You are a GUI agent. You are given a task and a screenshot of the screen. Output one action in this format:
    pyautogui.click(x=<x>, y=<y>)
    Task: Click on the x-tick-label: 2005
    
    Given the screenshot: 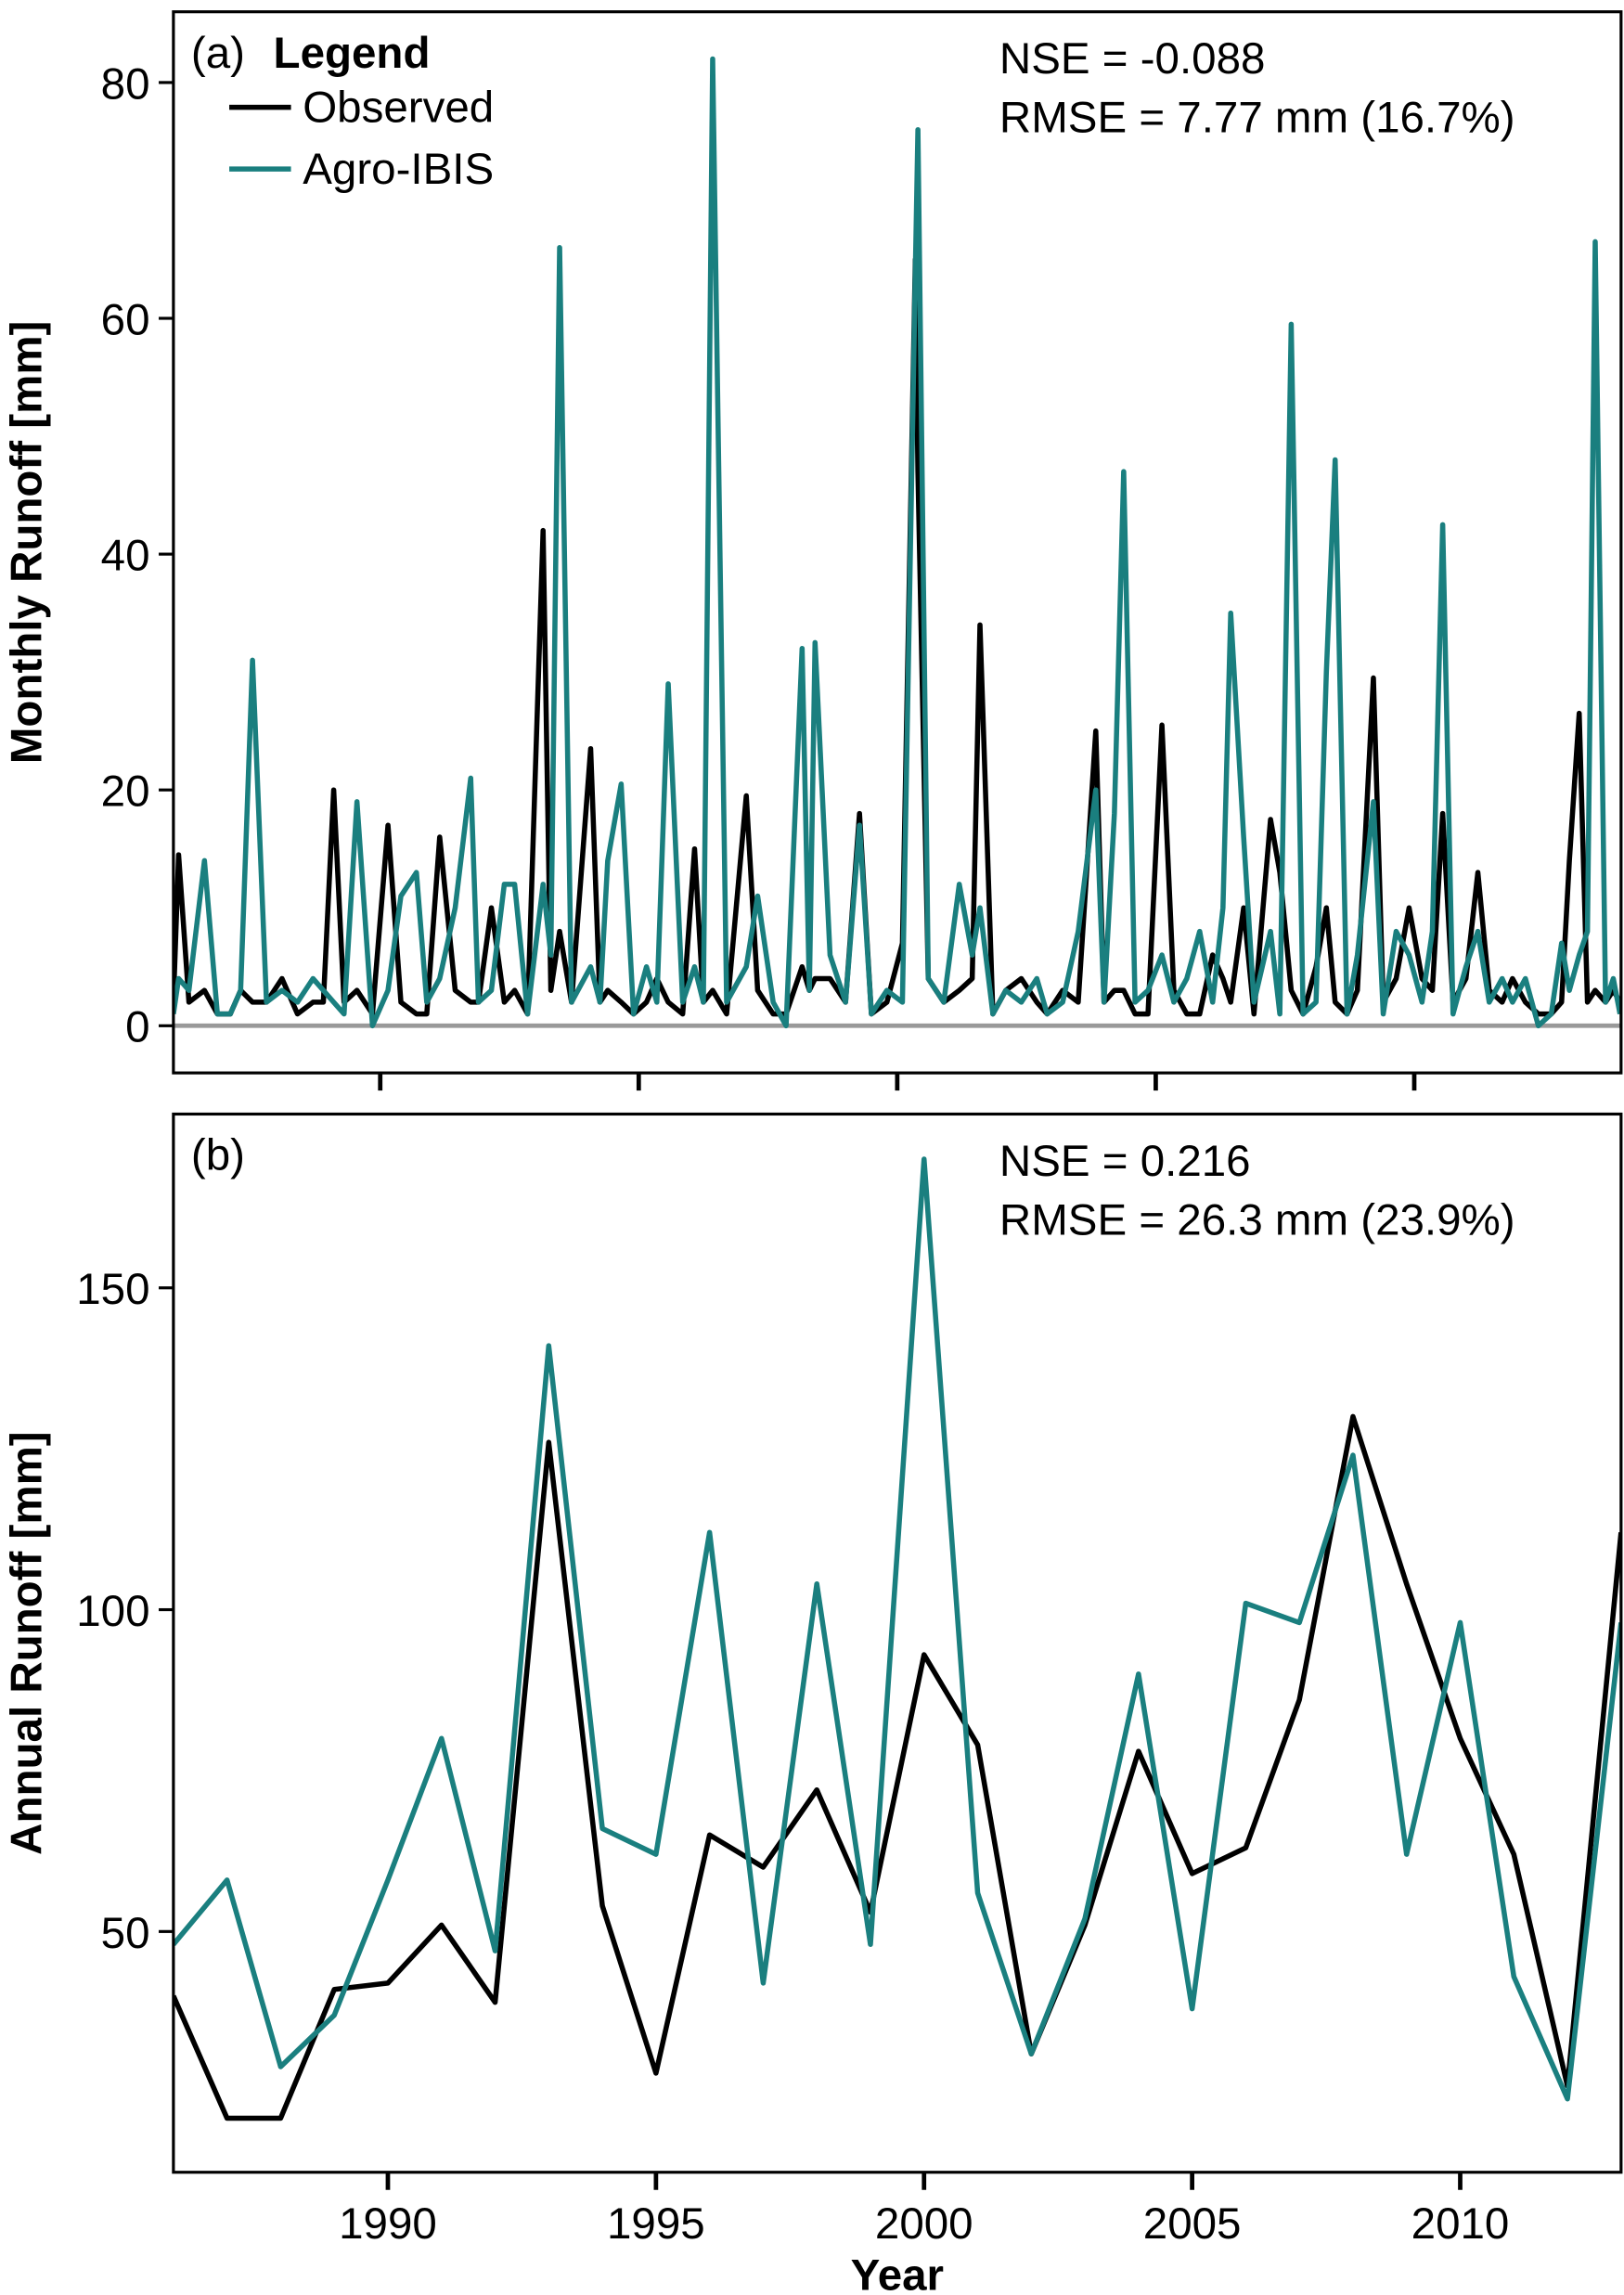 What is the action you would take?
    pyautogui.click(x=1193, y=2224)
    